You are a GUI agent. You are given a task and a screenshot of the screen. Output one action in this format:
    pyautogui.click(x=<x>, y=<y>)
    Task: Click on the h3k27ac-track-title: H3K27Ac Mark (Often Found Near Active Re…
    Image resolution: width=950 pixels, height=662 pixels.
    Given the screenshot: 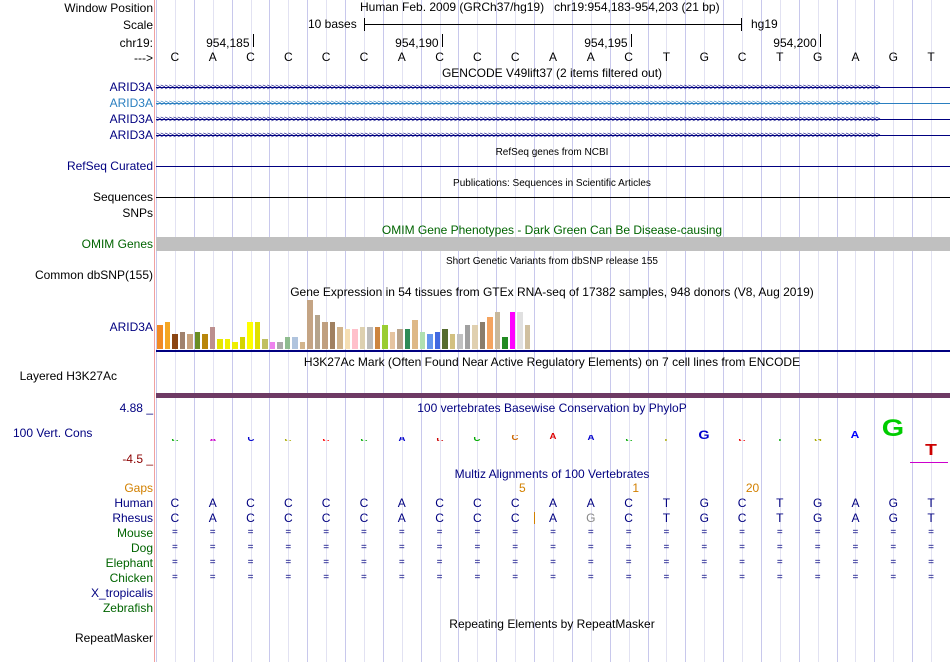 What is the action you would take?
    pyautogui.click(x=552, y=362)
    